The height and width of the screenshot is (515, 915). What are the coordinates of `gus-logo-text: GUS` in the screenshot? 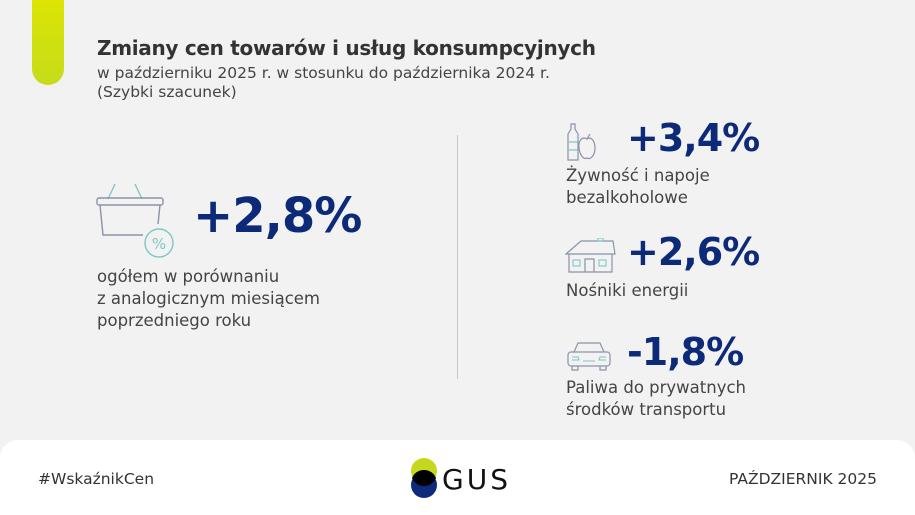 It's located at (476, 479).